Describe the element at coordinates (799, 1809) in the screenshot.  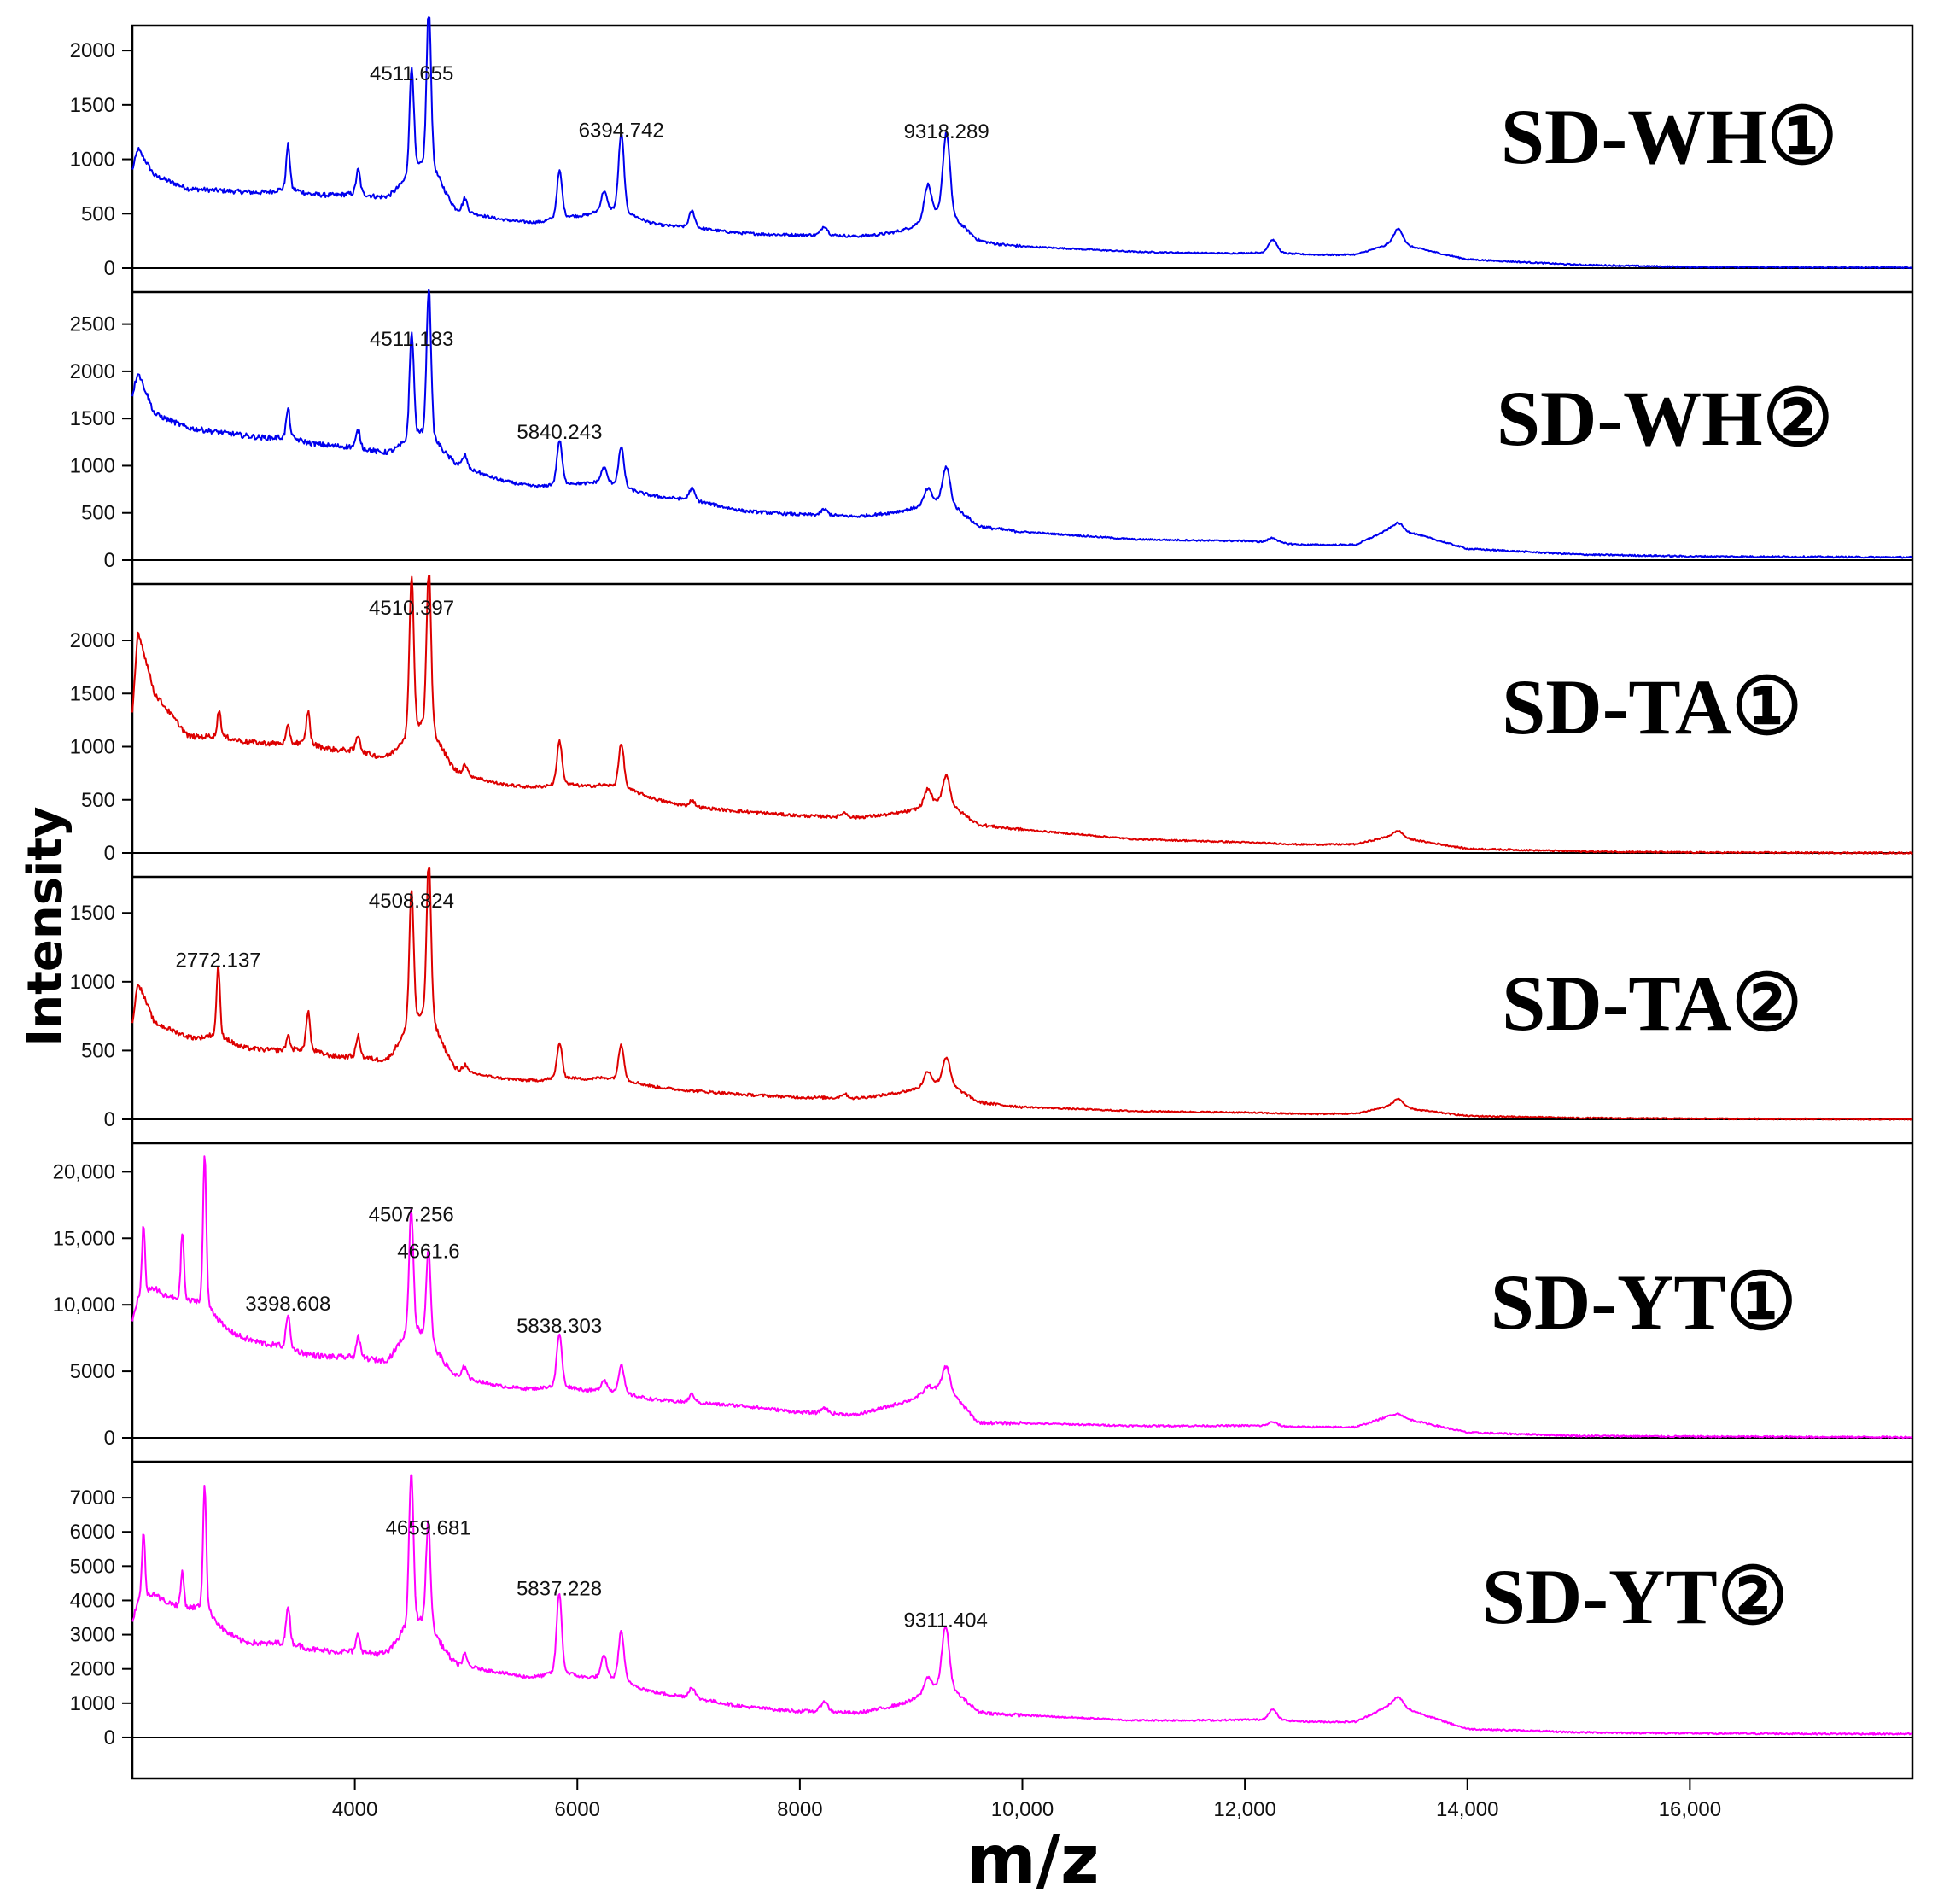
I see `x-tick-label: 8000` at that location.